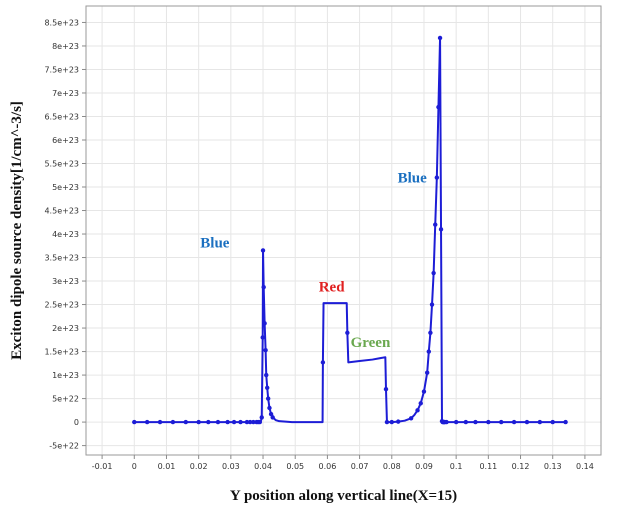 The width and height of the screenshot is (619, 509). I want to click on y-tick-label: 5e+23, so click(65, 187).